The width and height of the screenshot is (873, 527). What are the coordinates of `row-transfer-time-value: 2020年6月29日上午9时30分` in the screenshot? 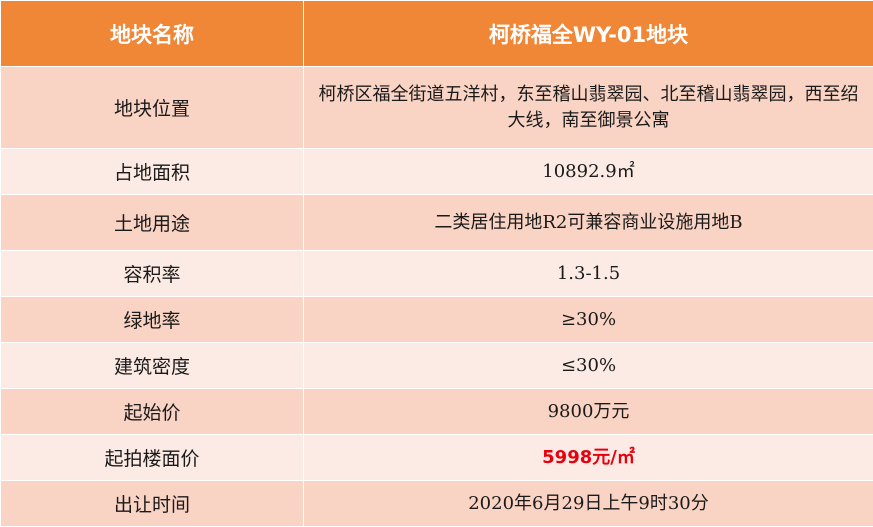 It's located at (588, 504).